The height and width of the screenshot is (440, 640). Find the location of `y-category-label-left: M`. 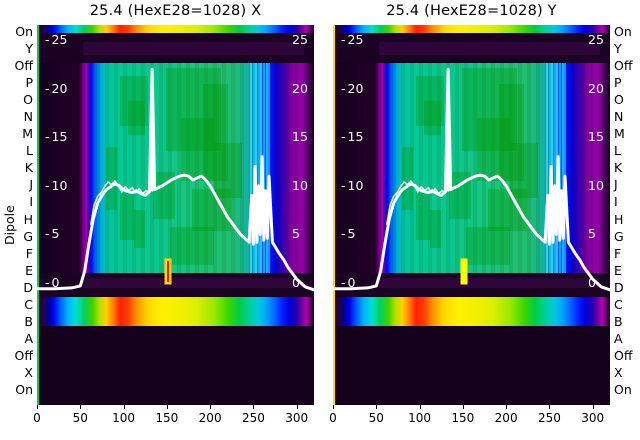

y-category-label-left: M is located at coordinates (27, 134).